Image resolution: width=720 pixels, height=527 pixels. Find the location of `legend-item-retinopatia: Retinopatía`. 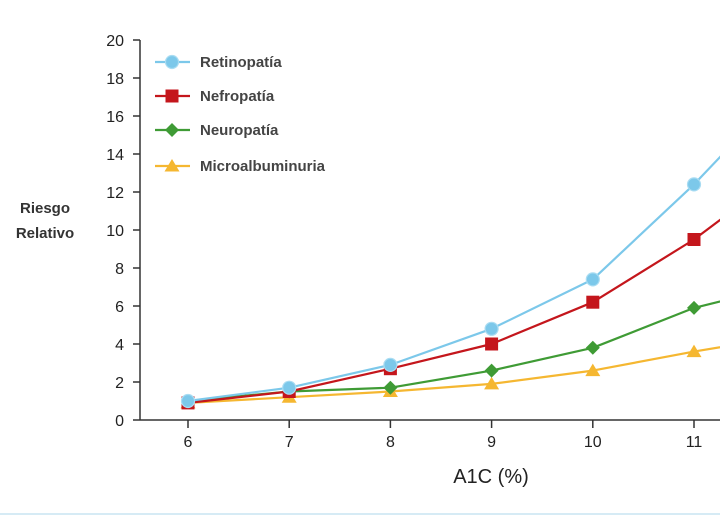

legend-item-retinopatia: Retinopatía is located at coordinates (218, 62).